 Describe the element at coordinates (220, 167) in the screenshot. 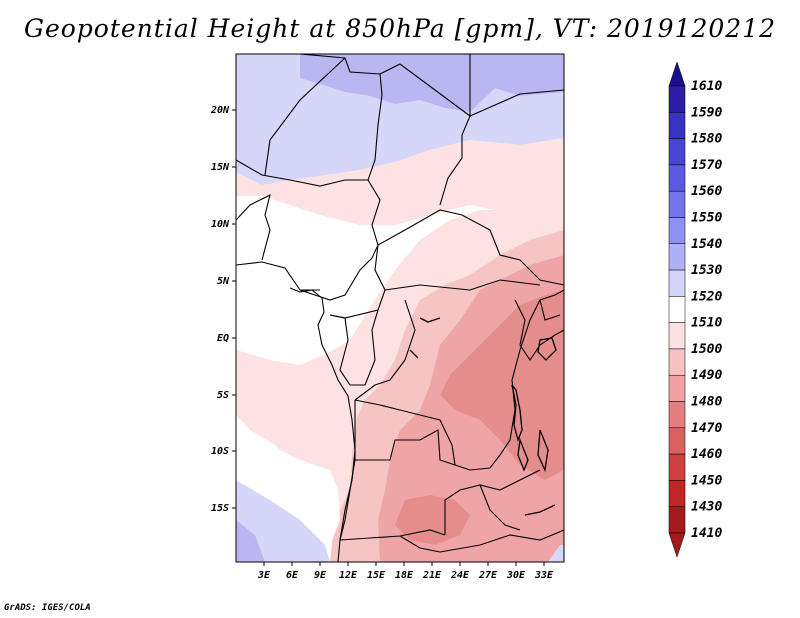

I see `lat-tick-label: 15N` at that location.